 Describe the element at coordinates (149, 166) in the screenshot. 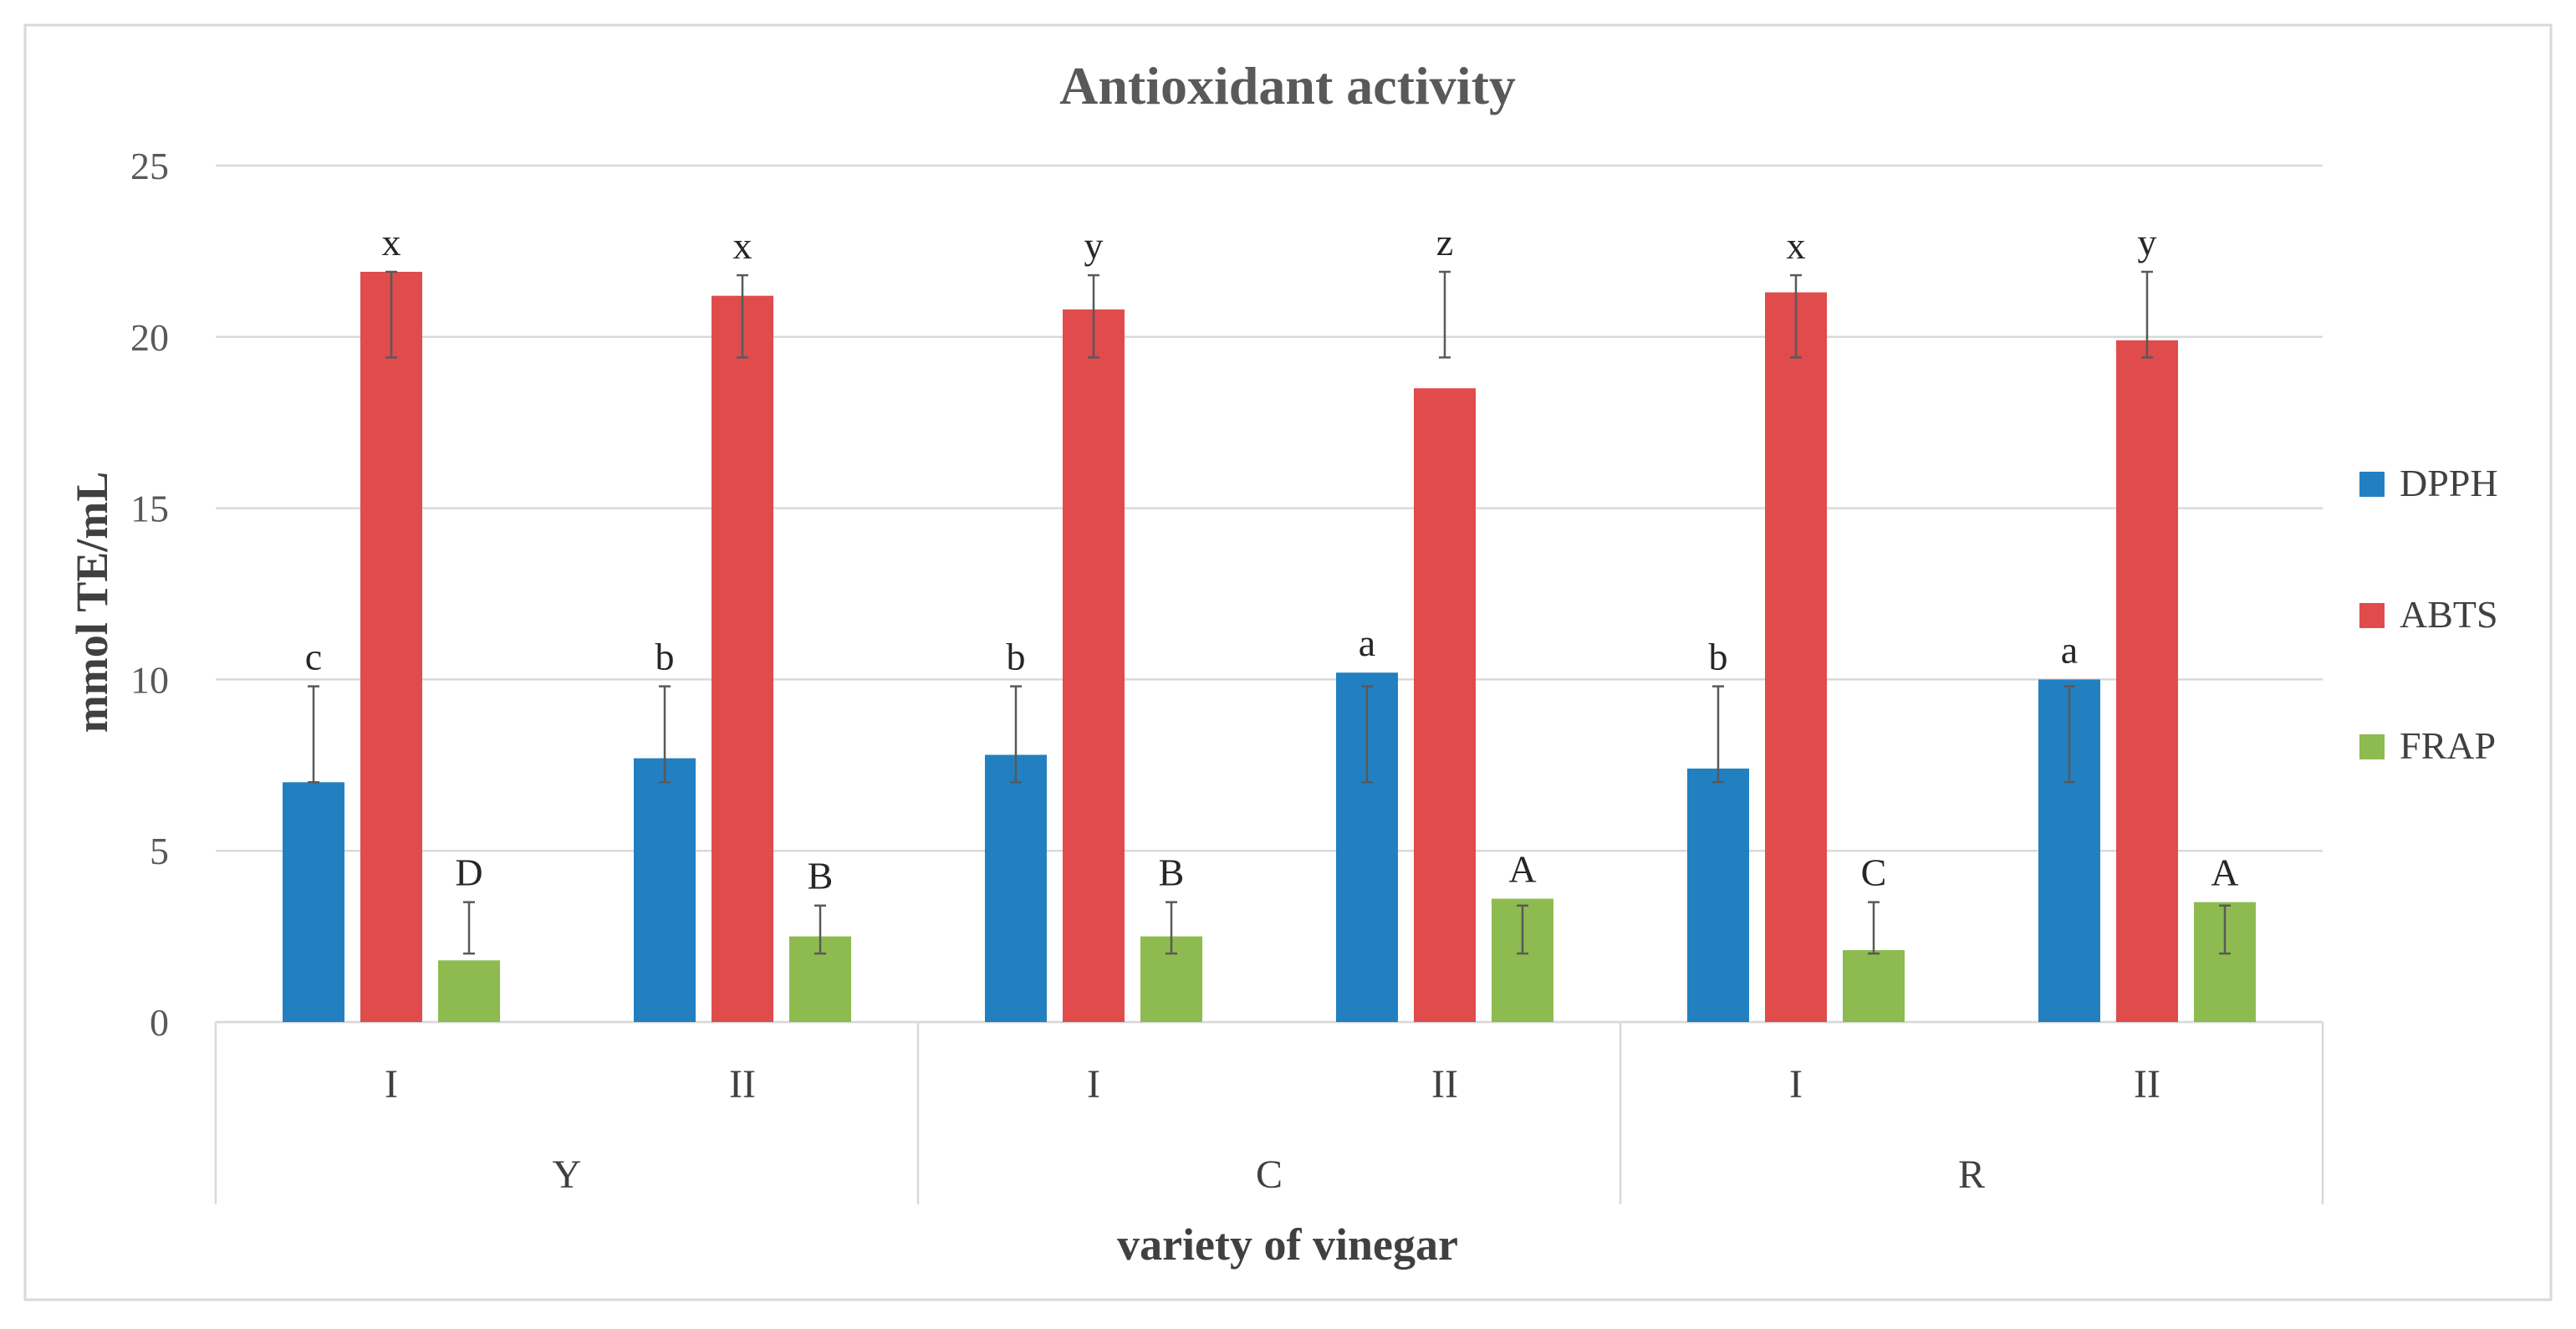

I see `y-tick-label-25: 25` at that location.